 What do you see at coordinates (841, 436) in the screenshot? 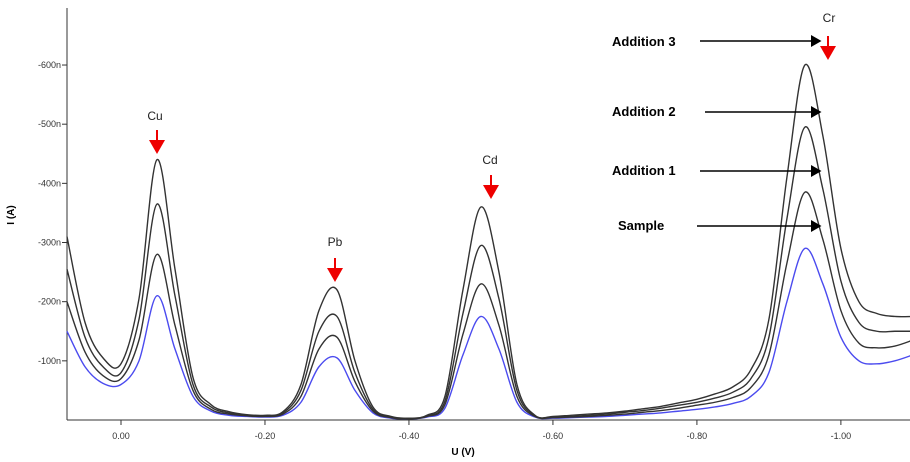
I see `x-tick-label: -1.00` at bounding box center [841, 436].